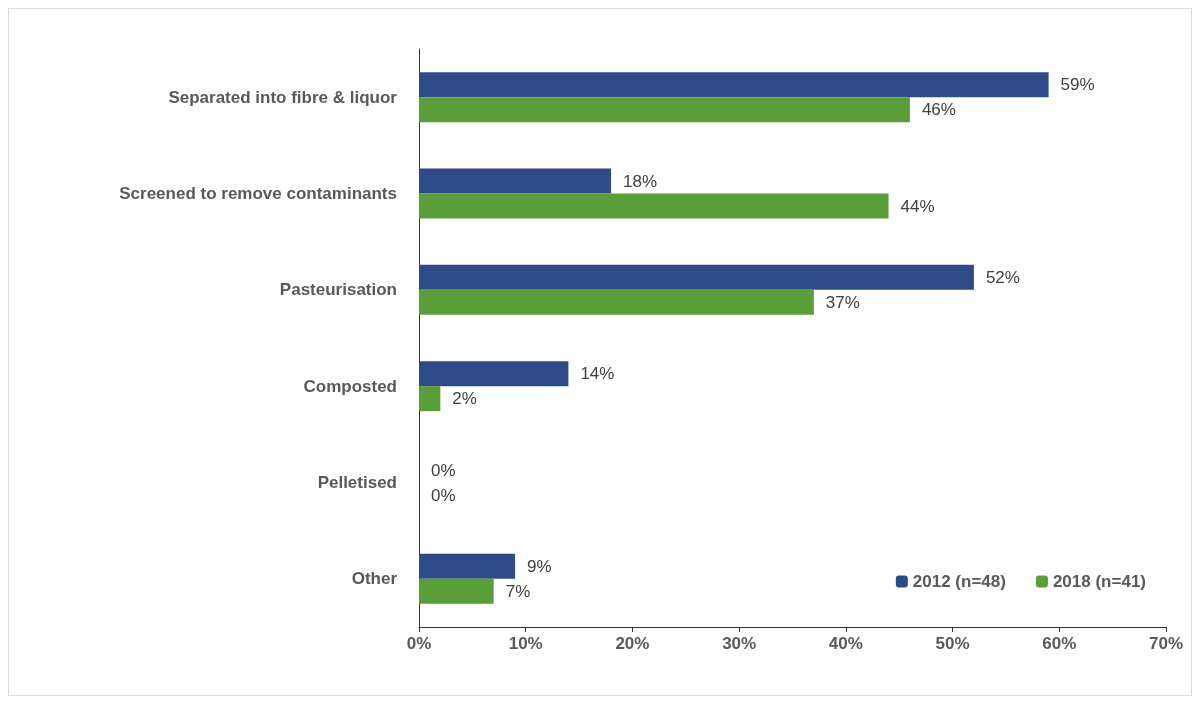  What do you see at coordinates (959, 581) in the screenshot?
I see `legend-label: 2012 (n=48)` at bounding box center [959, 581].